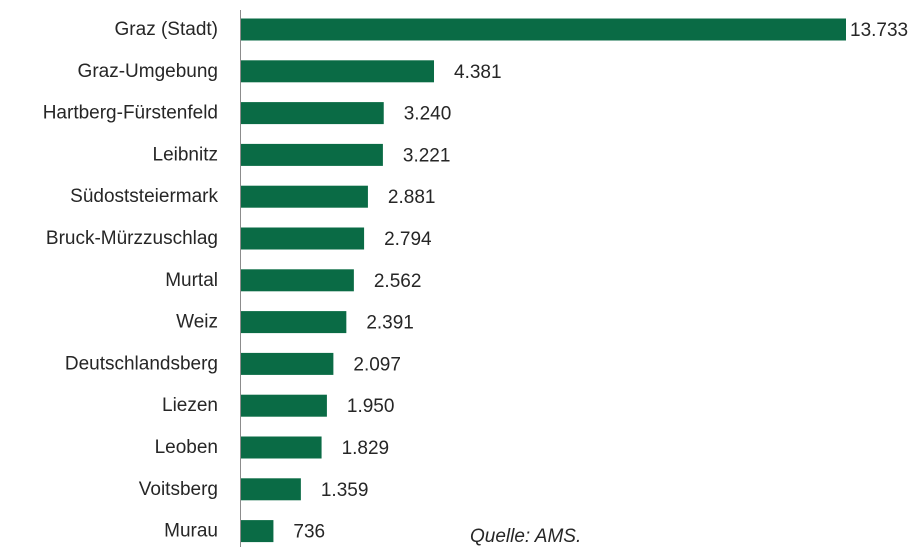 The height and width of the screenshot is (548, 920). Describe the element at coordinates (398, 281) in the screenshot. I see `value-label: 2.562` at that location.